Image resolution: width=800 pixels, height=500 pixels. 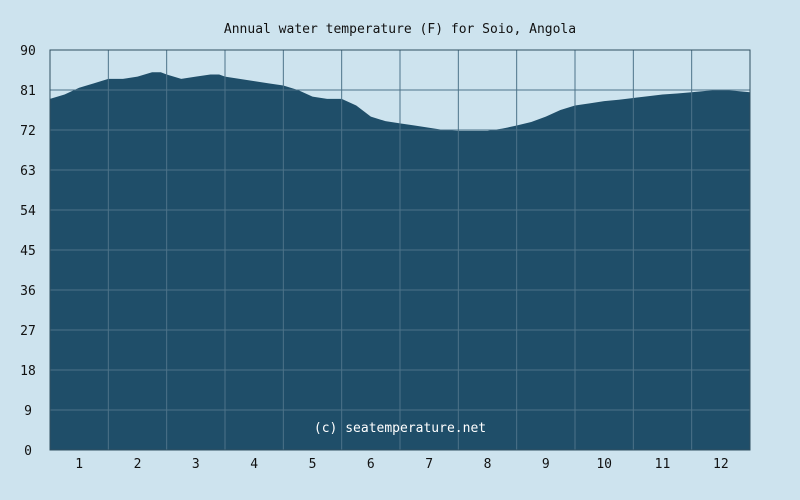 What do you see at coordinates (28, 211) in the screenshot?
I see `y-tick-label: 54` at bounding box center [28, 211].